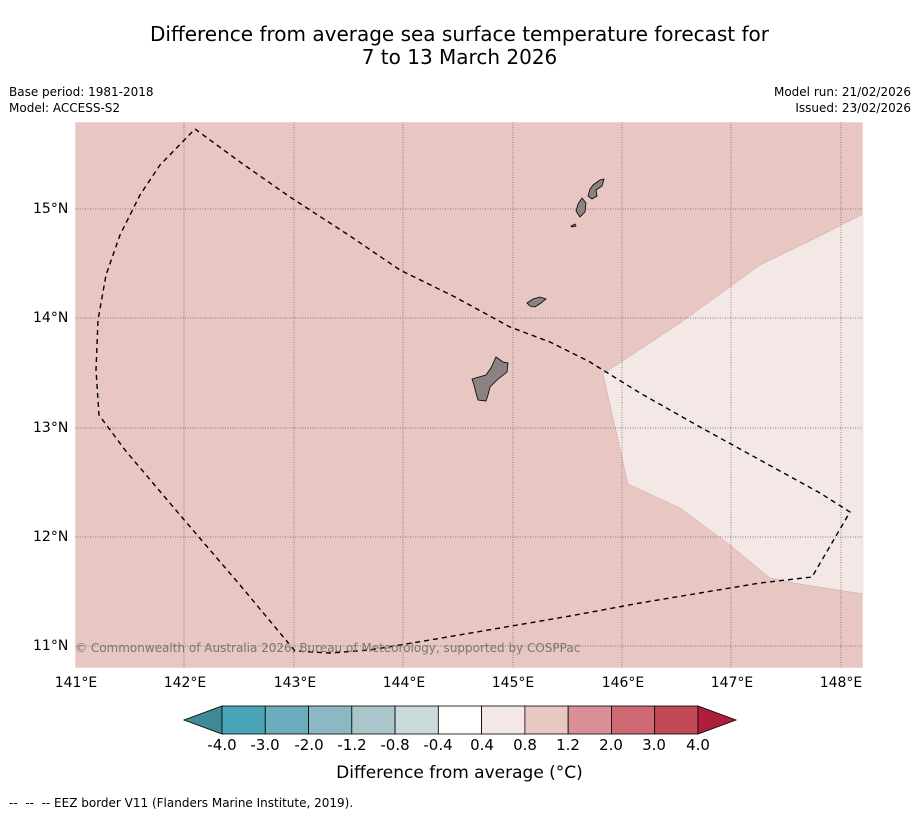  Describe the element at coordinates (698, 745) in the screenshot. I see `colorbar-label: 4.0` at that location.